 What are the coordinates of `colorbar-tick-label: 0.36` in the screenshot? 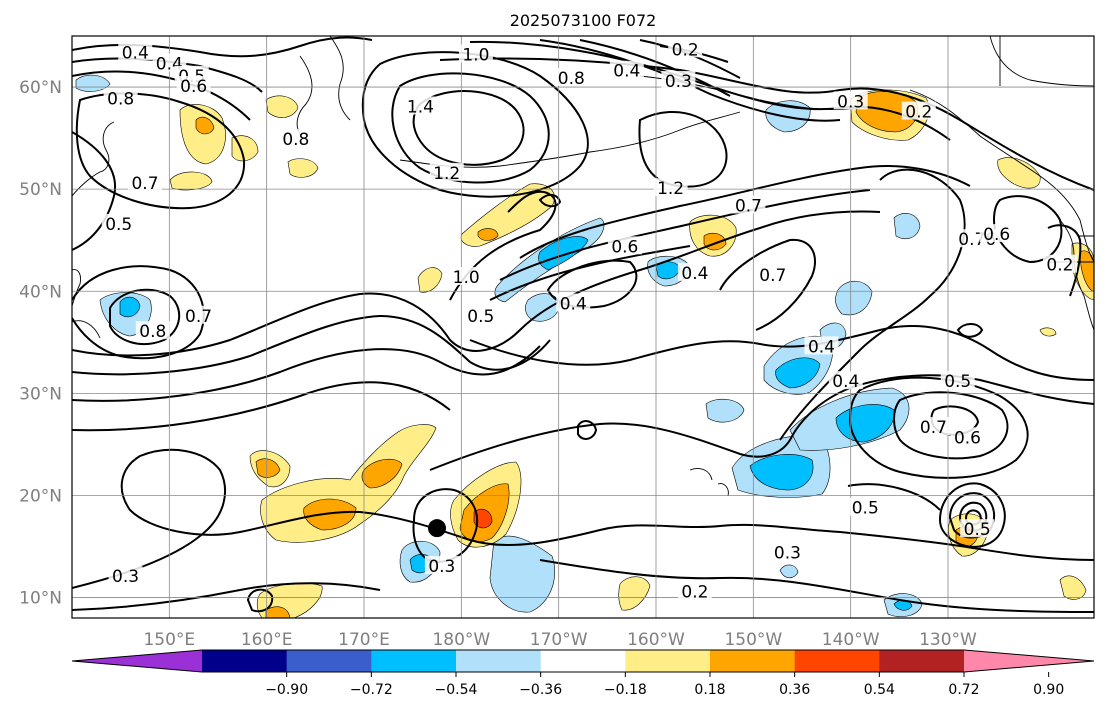 It's located at (794, 690).